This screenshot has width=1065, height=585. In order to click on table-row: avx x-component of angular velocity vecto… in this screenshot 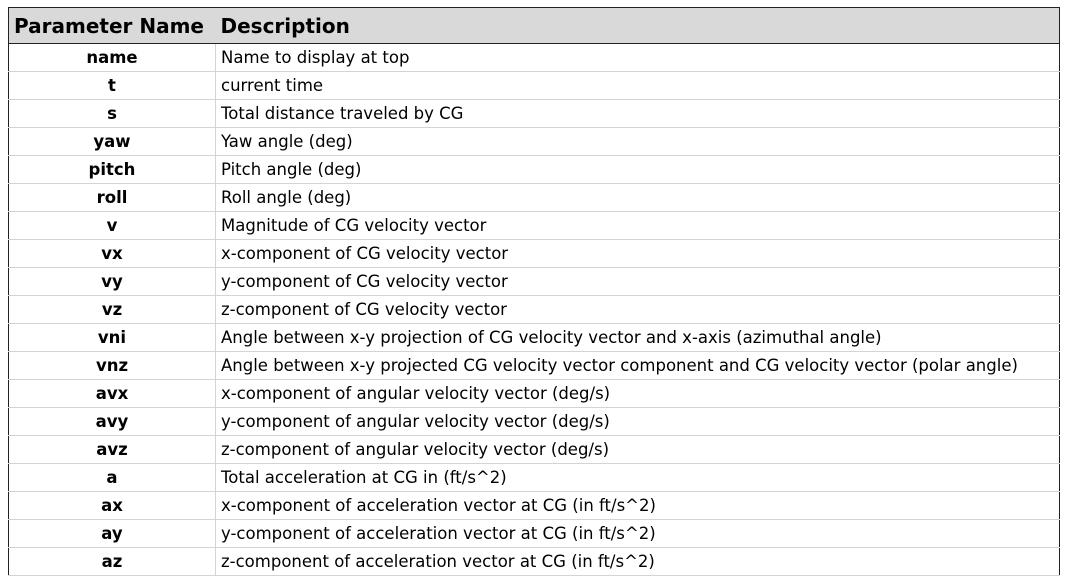, I will do `click(534, 393)`.